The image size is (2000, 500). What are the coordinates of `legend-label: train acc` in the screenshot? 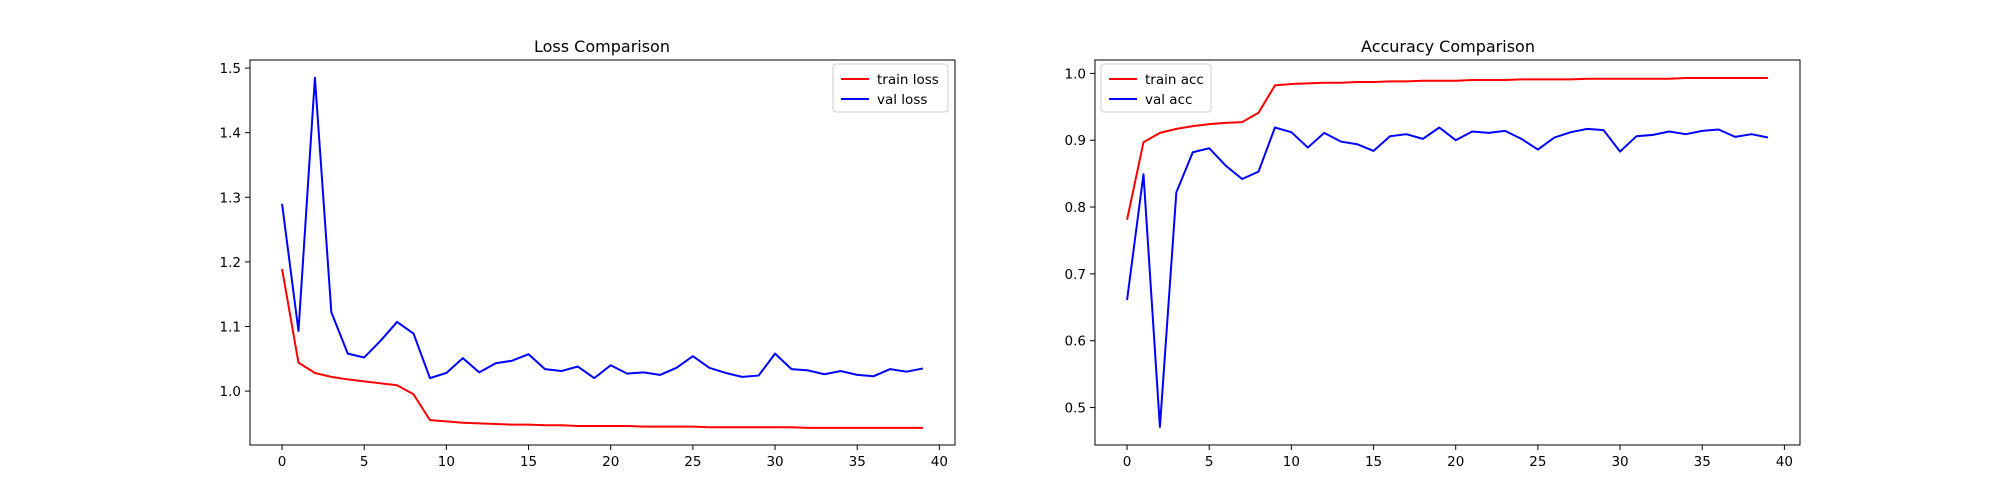 It's located at (1174, 80).